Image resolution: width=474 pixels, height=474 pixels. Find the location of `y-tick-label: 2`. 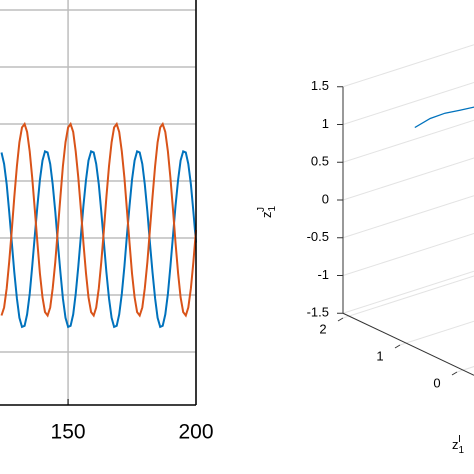

y-tick-label: 2 is located at coordinates (322, 328).